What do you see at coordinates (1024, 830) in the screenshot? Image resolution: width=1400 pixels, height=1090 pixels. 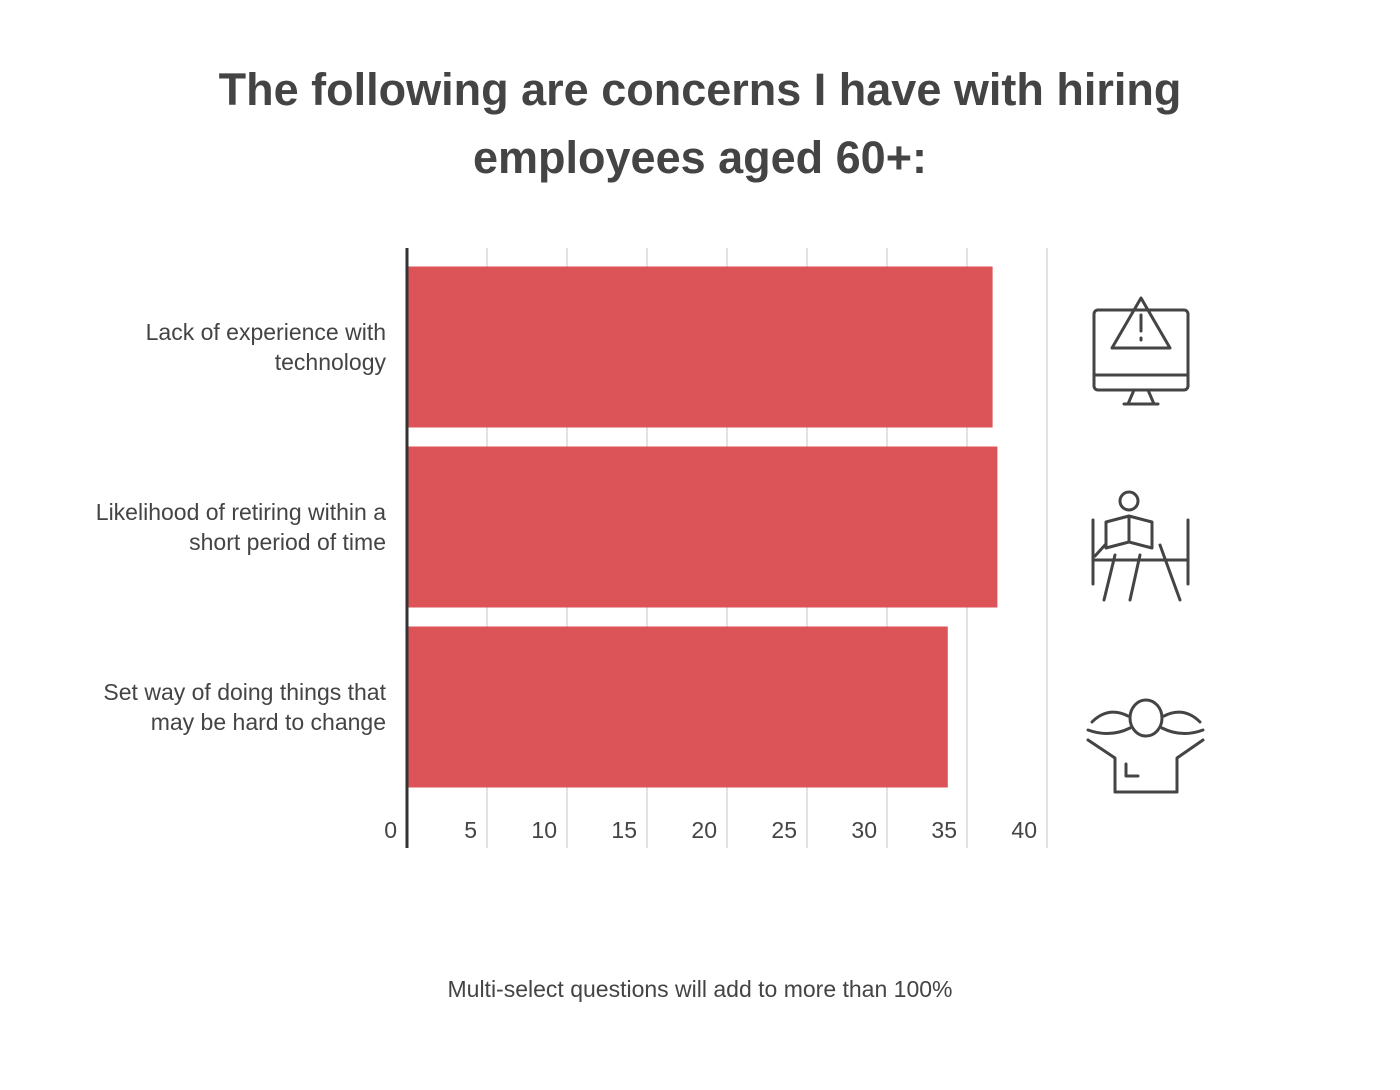 I see `x-tick-label: 40` at bounding box center [1024, 830].